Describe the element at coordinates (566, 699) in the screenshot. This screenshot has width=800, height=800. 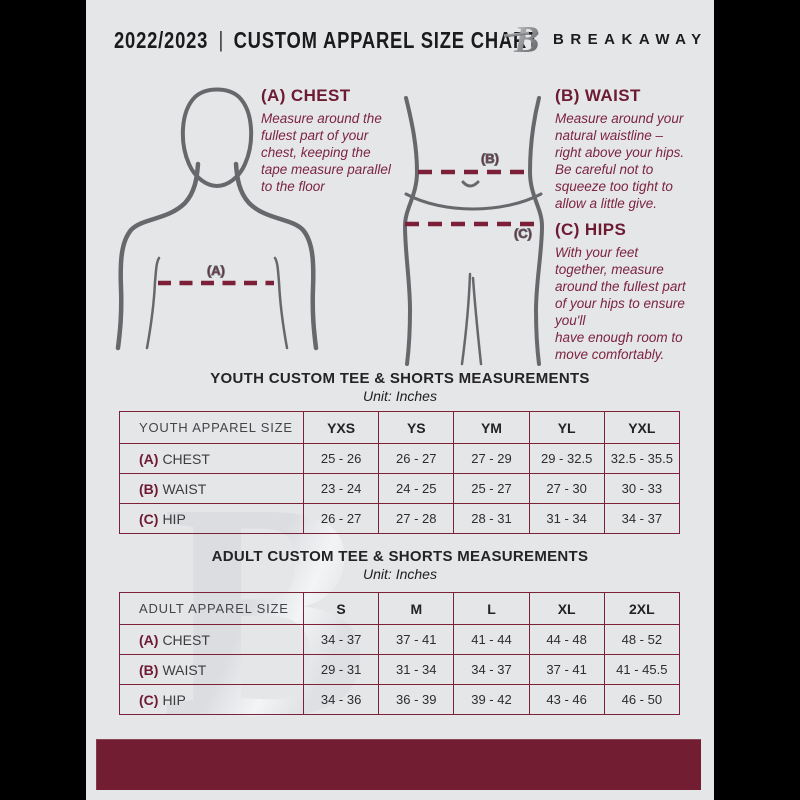
I see `table-cell: 43 - 46` at that location.